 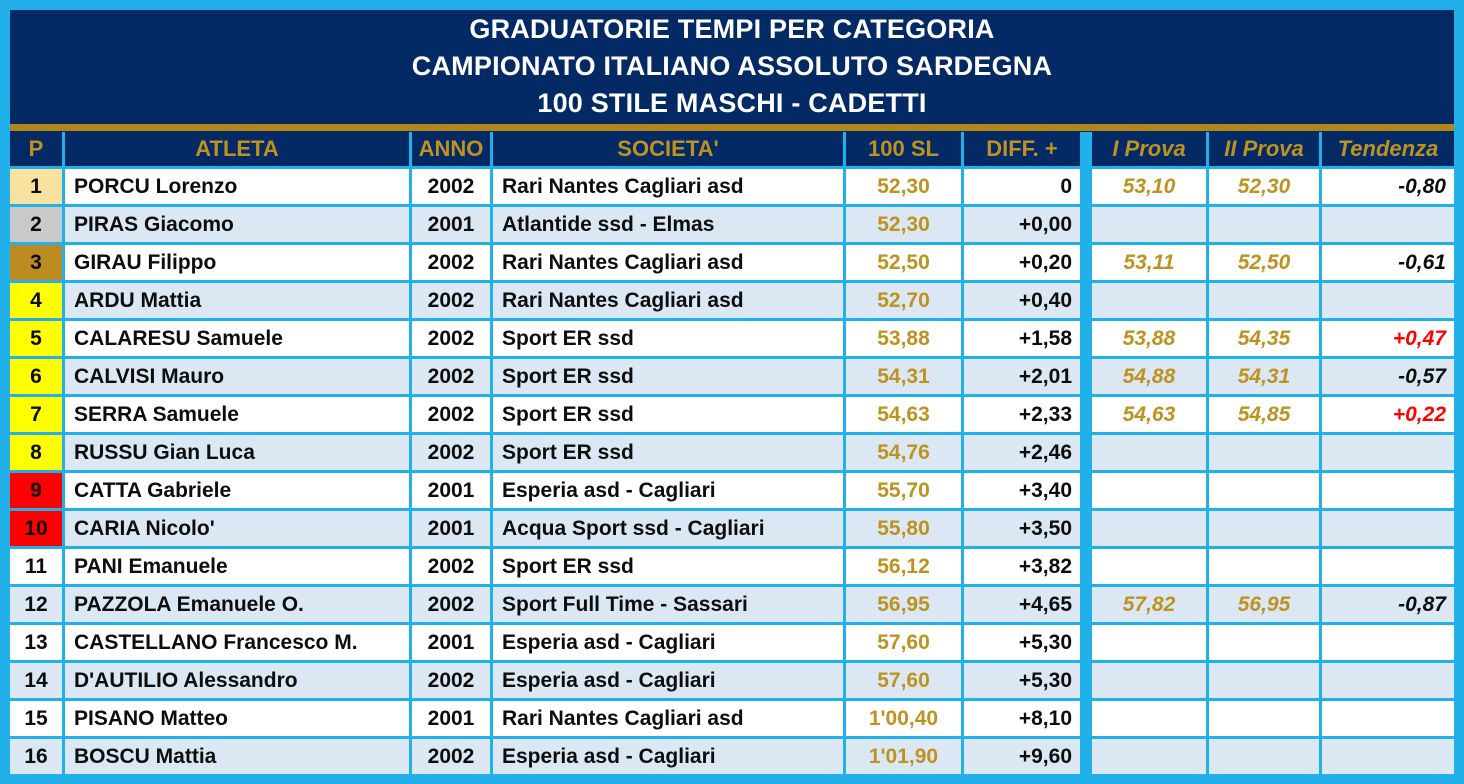 What do you see at coordinates (732, 102) in the screenshot?
I see `title-line-3: 100 STILE MASCHI - CADETTI` at bounding box center [732, 102].